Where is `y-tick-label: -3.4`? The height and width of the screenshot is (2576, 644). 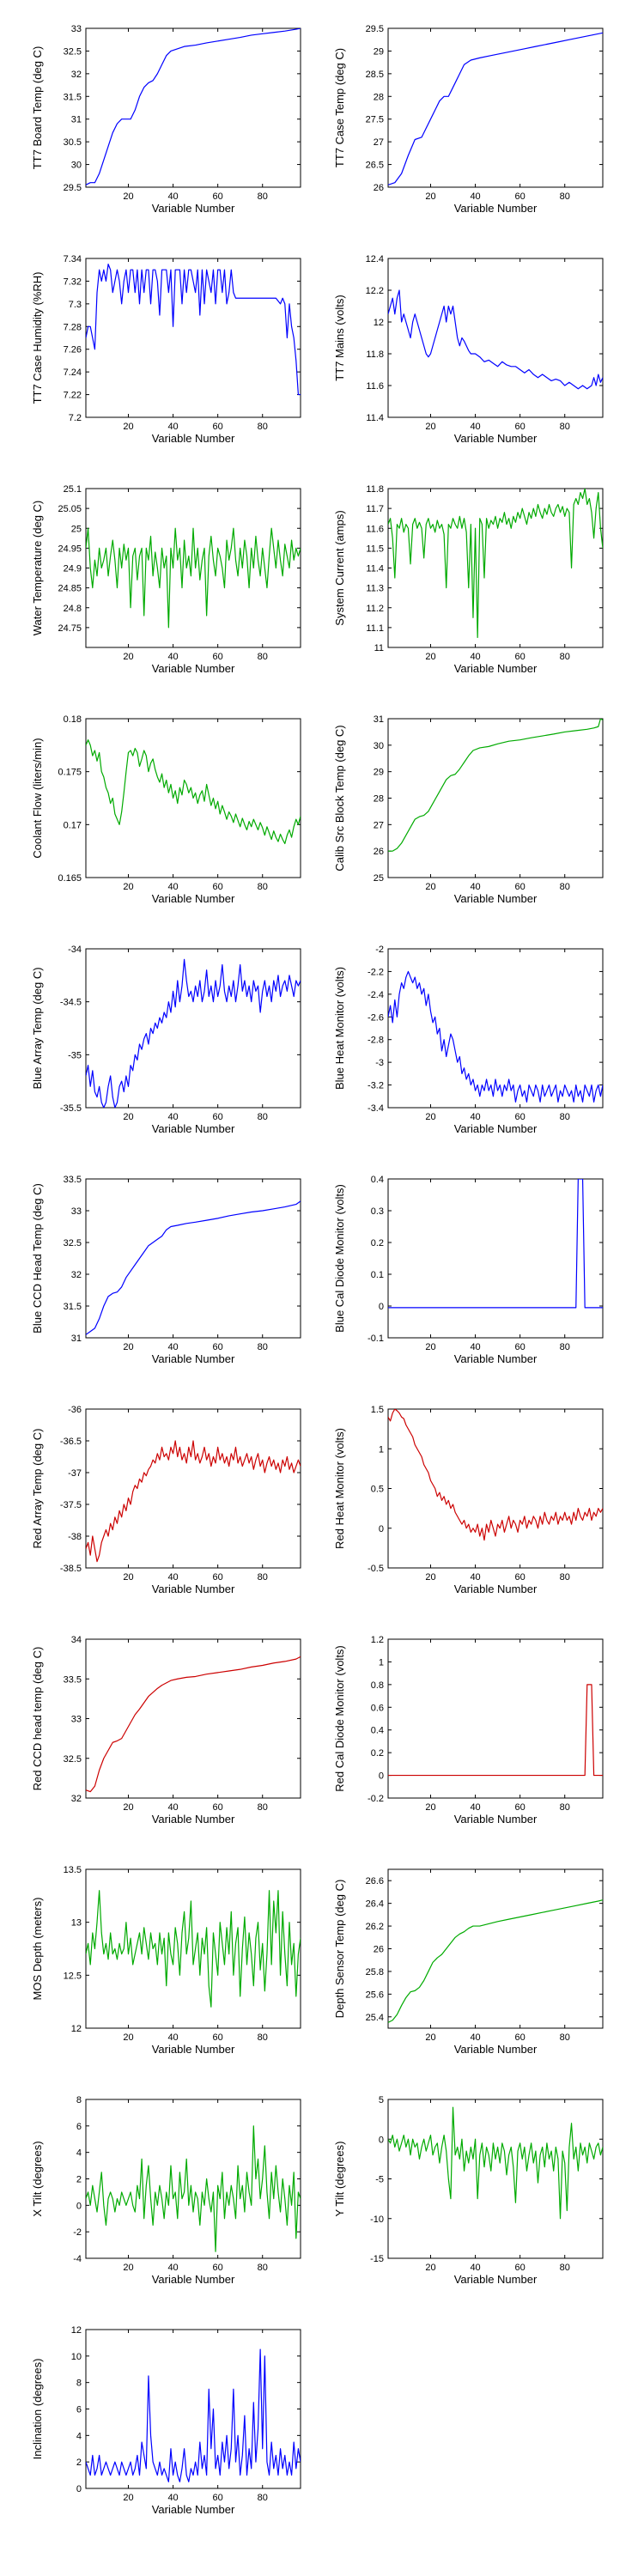
y-tick-label: -3.4 is located at coordinates (376, 1108).